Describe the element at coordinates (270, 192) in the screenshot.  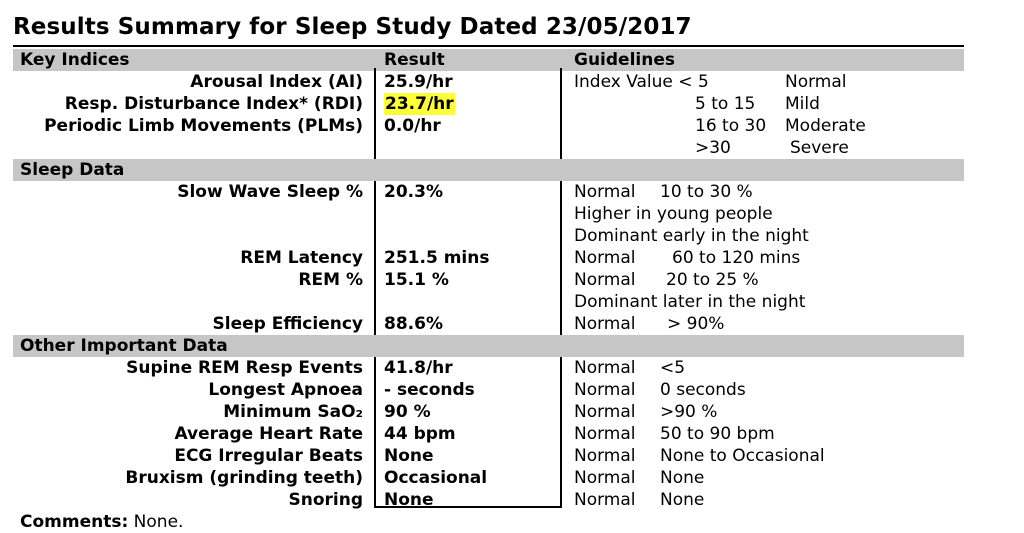
I see `row-label: Slow Wave Sleep %` at that location.